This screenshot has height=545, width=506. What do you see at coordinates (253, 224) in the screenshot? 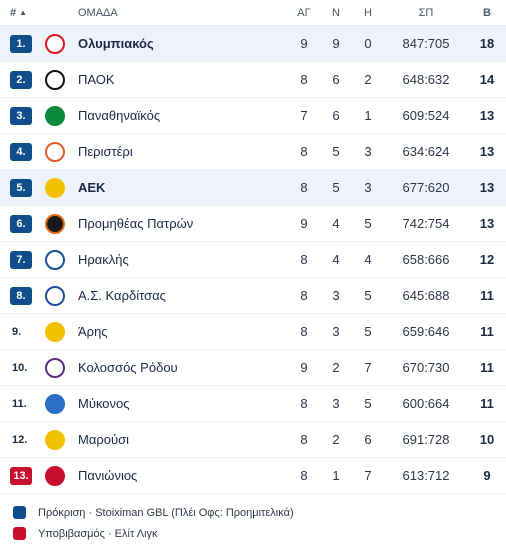
I see `table-row: 6. Προμηθέας Πατρών 9 4 5 742:754 13` at bounding box center [253, 224].